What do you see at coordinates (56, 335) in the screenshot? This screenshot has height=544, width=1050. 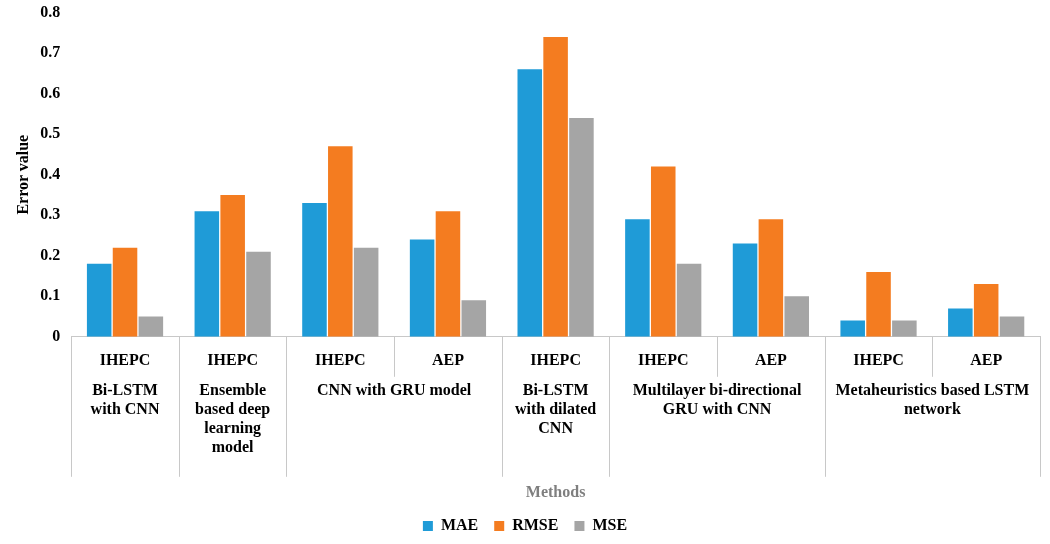 I see `y-tick-label: 0` at bounding box center [56, 335].